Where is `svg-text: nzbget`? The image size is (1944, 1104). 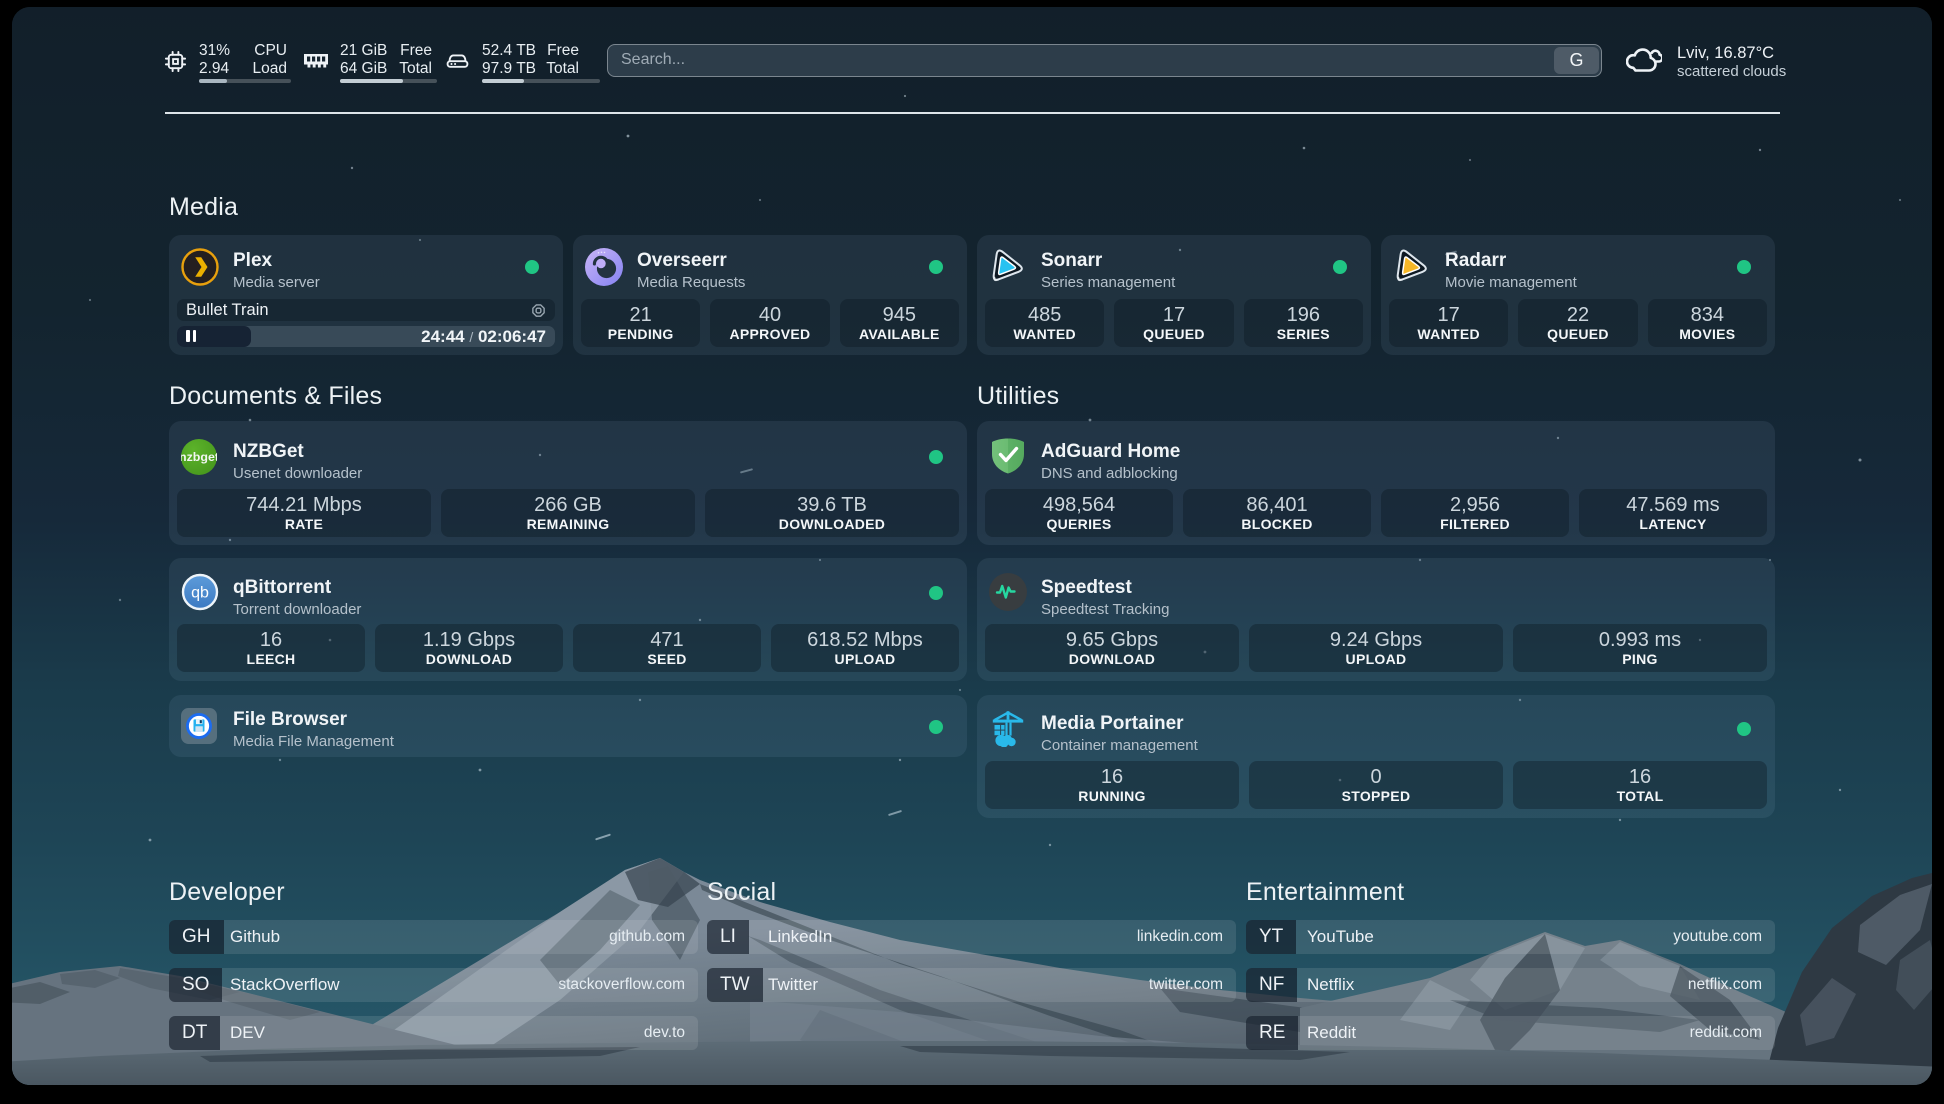
svg-text: nzbget is located at coordinates (199, 458).